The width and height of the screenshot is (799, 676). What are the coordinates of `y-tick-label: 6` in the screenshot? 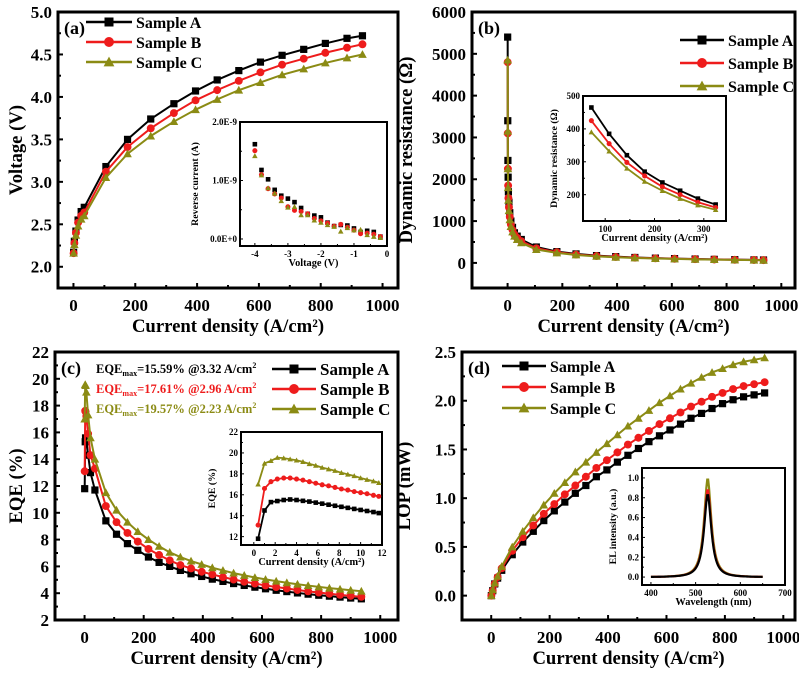 It's located at (45, 566).